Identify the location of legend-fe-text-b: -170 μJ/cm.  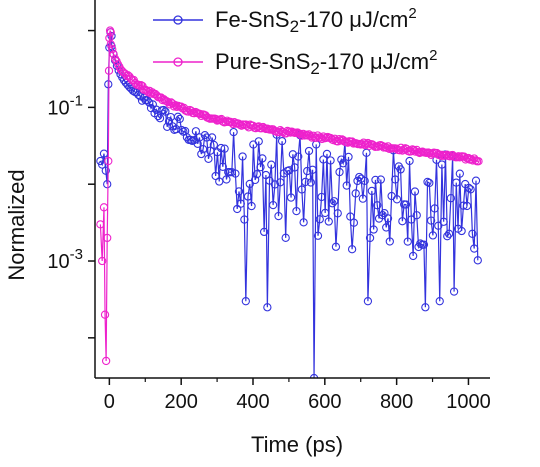
(353, 19).